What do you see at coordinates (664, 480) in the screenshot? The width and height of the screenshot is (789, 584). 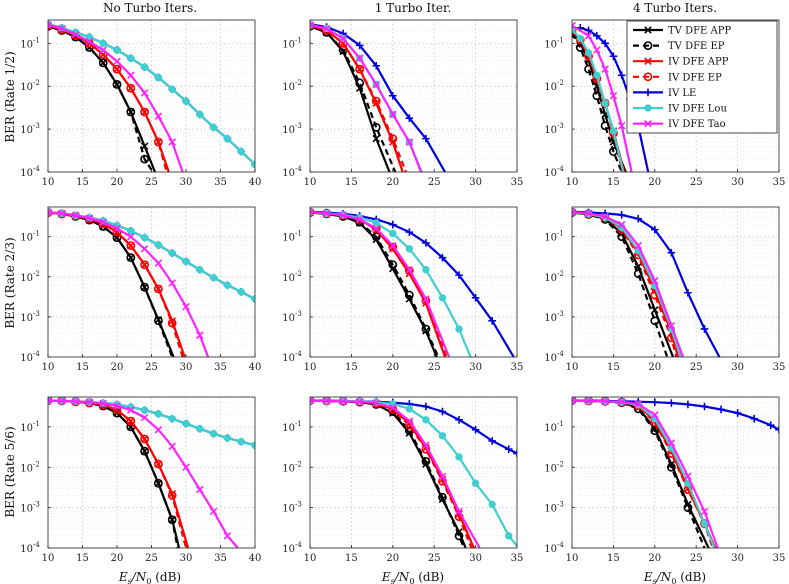 I see `subplot-r3-c3: 10 15 20 25 30 35 10⁻⁴ 10⁻³ 10⁻² 10⁻¹` at bounding box center [664, 480].